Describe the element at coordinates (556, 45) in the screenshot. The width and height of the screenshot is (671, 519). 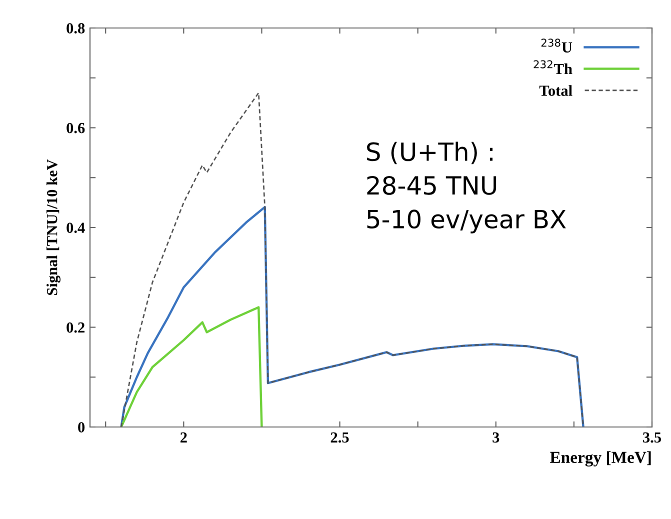
I see `legend-label: $^{238}$U` at that location.